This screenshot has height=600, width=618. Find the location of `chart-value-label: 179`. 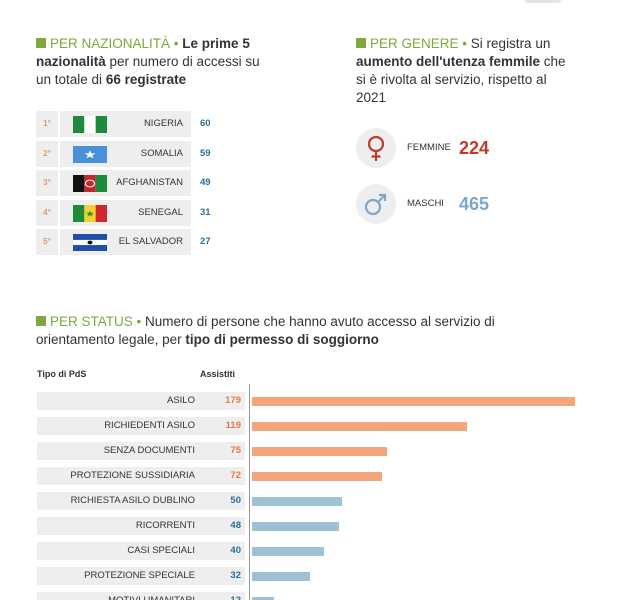

chart-value-label: 179 is located at coordinates (233, 400).